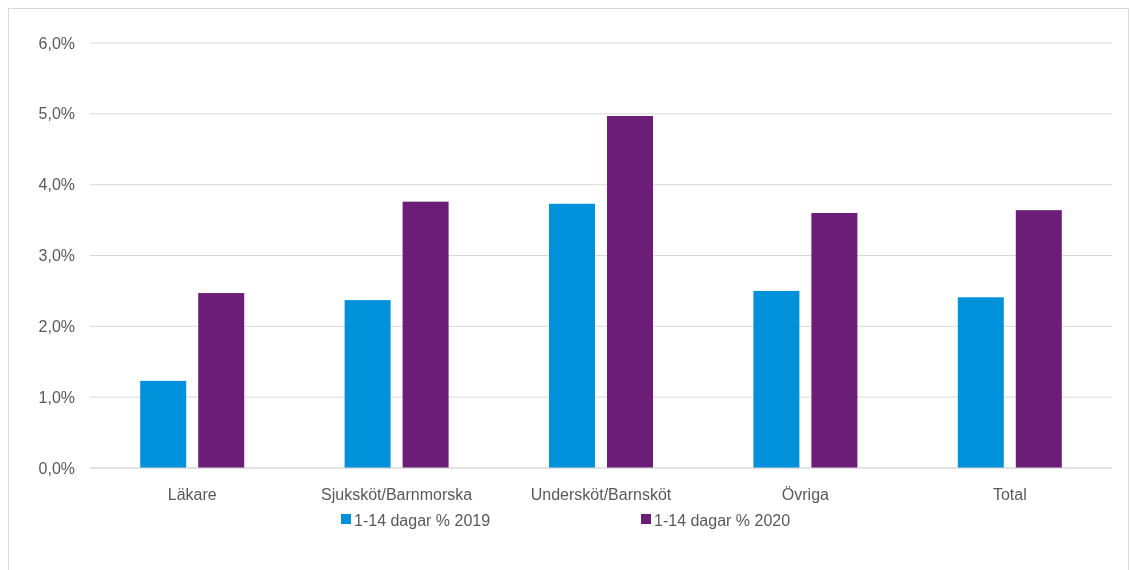 This screenshot has height=570, width=1130. Describe the element at coordinates (397, 494) in the screenshot. I see `x-tick-label: Sjuksköt/Barnmorska` at that location.